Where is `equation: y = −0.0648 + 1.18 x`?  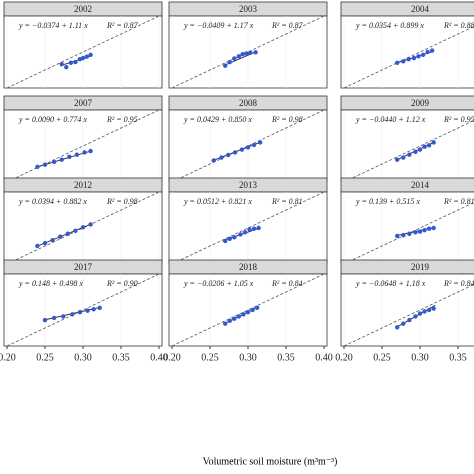 equation: y = −0.0648 + 1.18 x is located at coordinates (390, 283).